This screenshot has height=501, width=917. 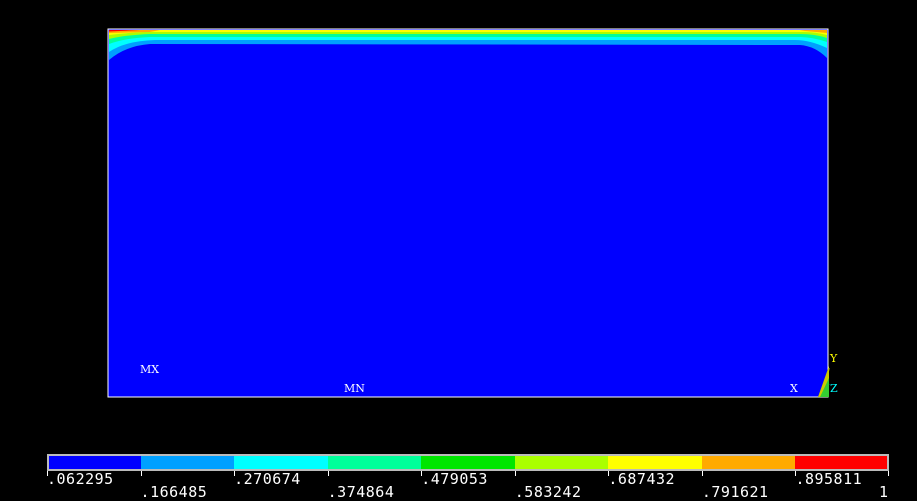 What do you see at coordinates (150, 369) in the screenshot?
I see `max-marker: MX` at bounding box center [150, 369].